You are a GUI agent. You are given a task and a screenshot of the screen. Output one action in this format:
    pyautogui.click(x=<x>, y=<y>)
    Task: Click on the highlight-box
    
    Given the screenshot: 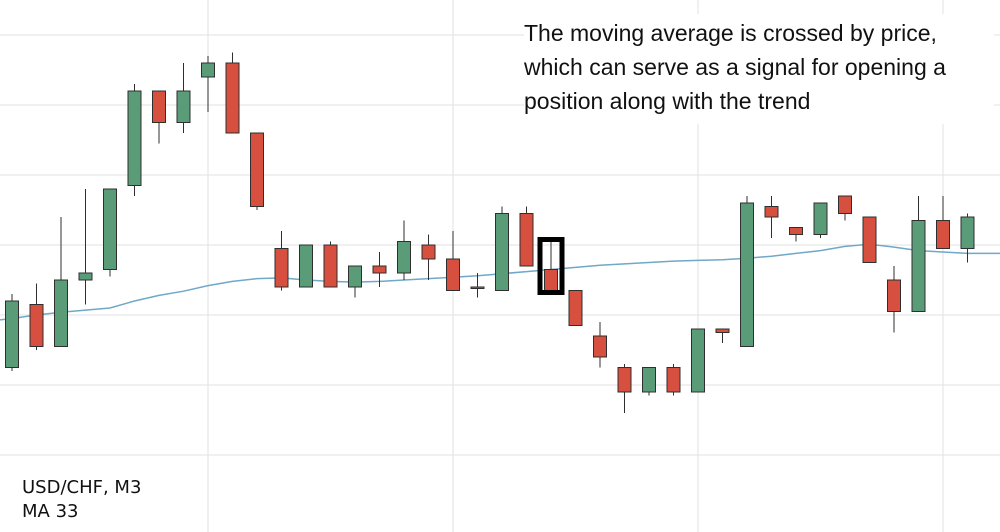 What is the action you would take?
    pyautogui.click(x=551, y=266)
    